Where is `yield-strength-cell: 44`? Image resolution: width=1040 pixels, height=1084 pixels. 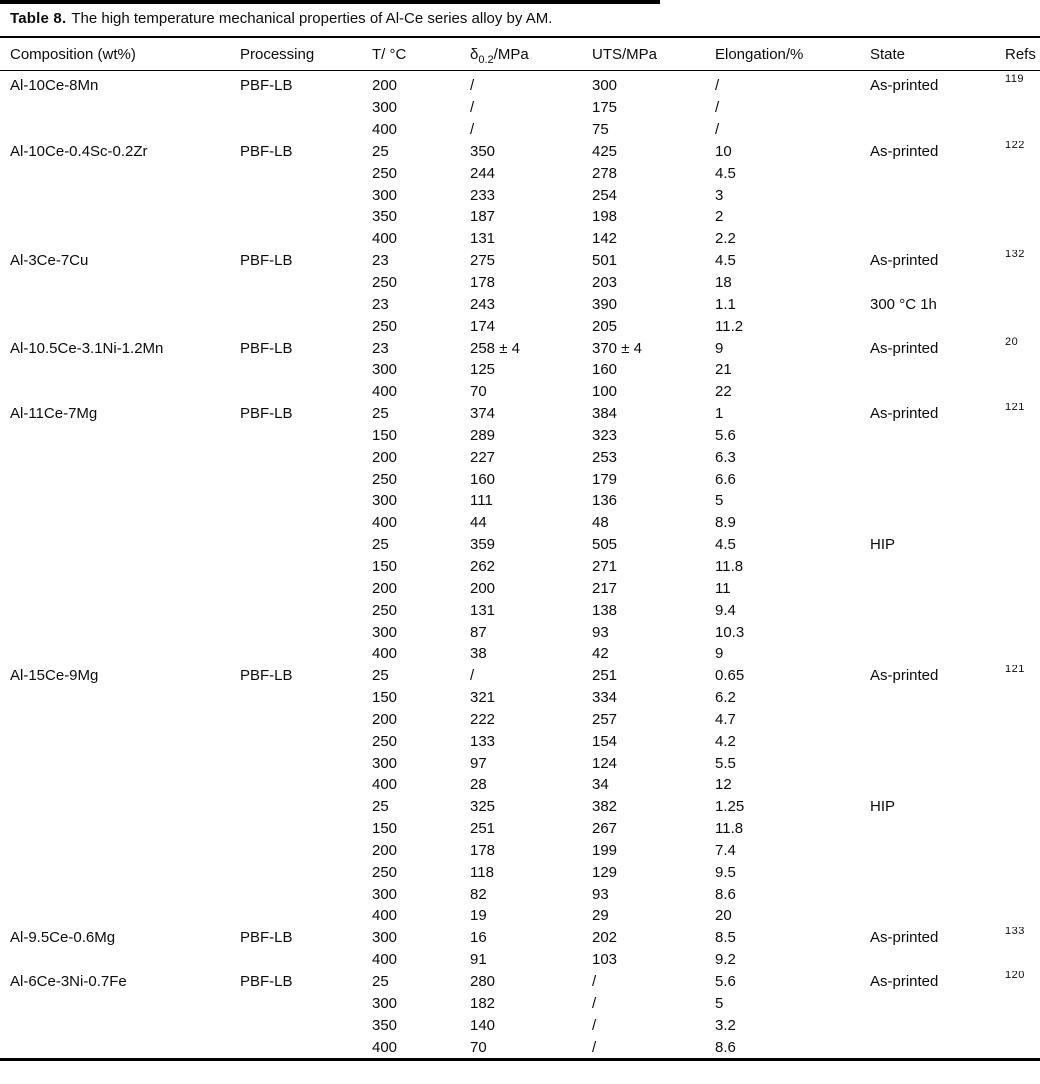 yield-strength-cell: 44 is located at coordinates (478, 523).